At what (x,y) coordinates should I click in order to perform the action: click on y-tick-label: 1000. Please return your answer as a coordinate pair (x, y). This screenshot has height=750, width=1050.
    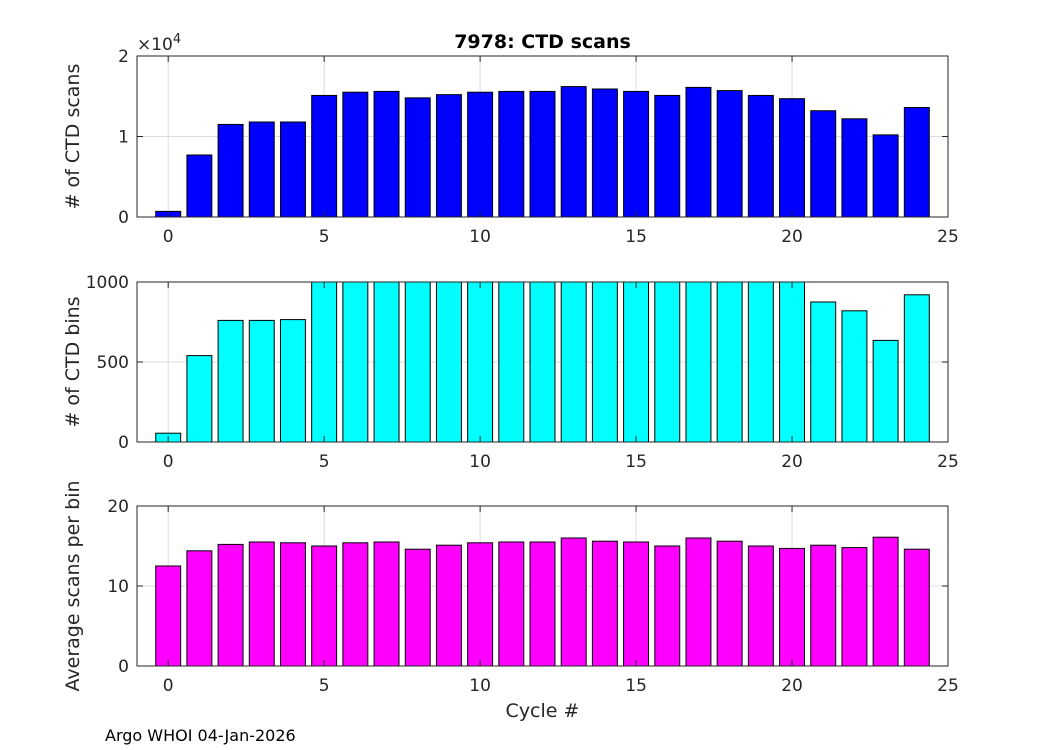
    Looking at the image, I should click on (107, 283).